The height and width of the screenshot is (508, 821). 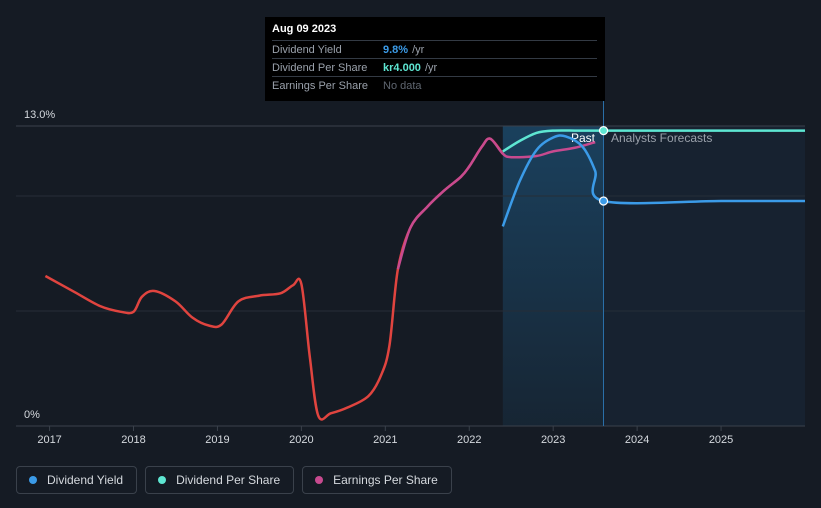 What do you see at coordinates (217, 440) in the screenshot?
I see `x-tick-label: 2019` at bounding box center [217, 440].